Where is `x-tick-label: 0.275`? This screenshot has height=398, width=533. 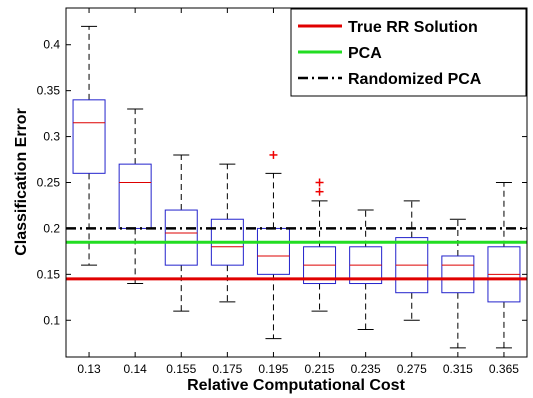
x-tick-label: 0.275 is located at coordinates (412, 369).